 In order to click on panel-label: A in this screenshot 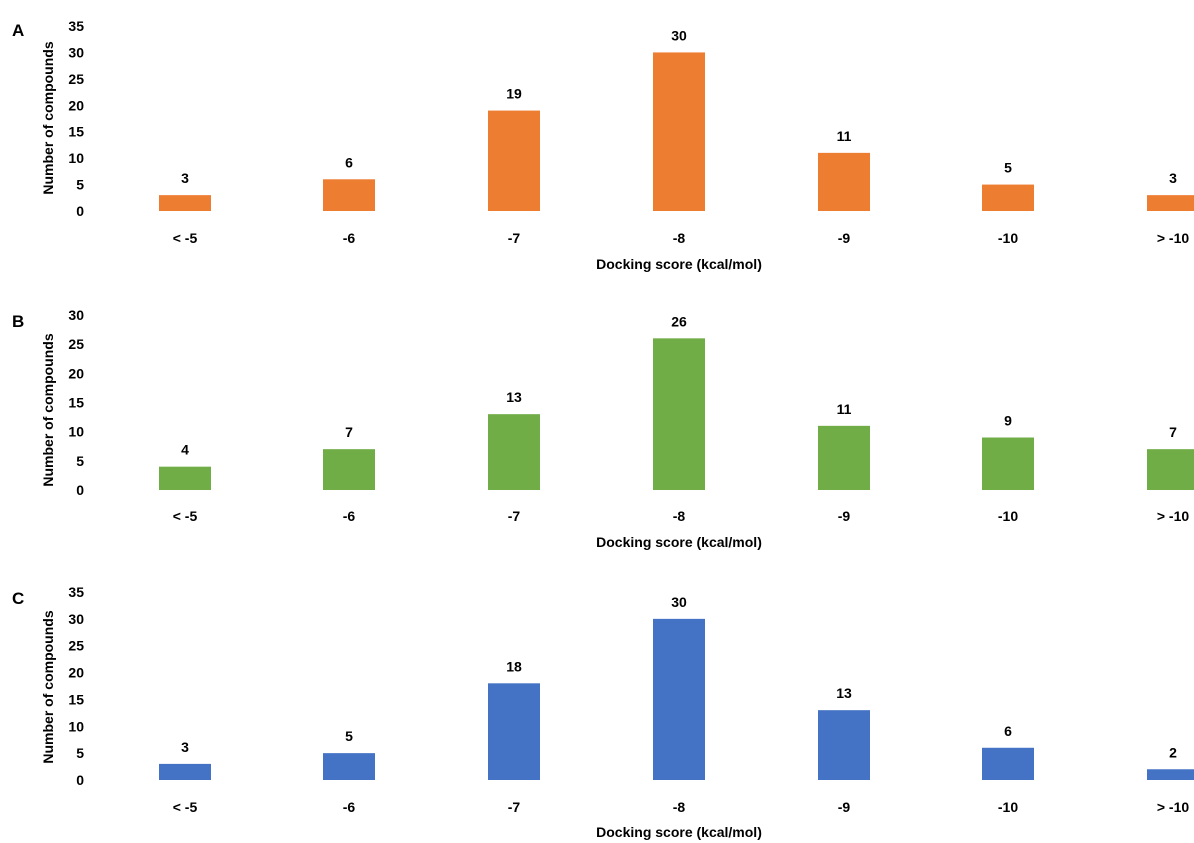, I will do `click(18, 30)`.